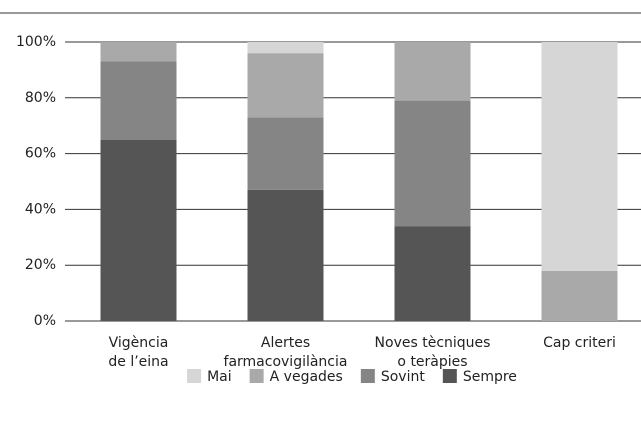  What do you see at coordinates (40, 265) in the screenshot?
I see `y-tick-label: 20%` at bounding box center [40, 265].